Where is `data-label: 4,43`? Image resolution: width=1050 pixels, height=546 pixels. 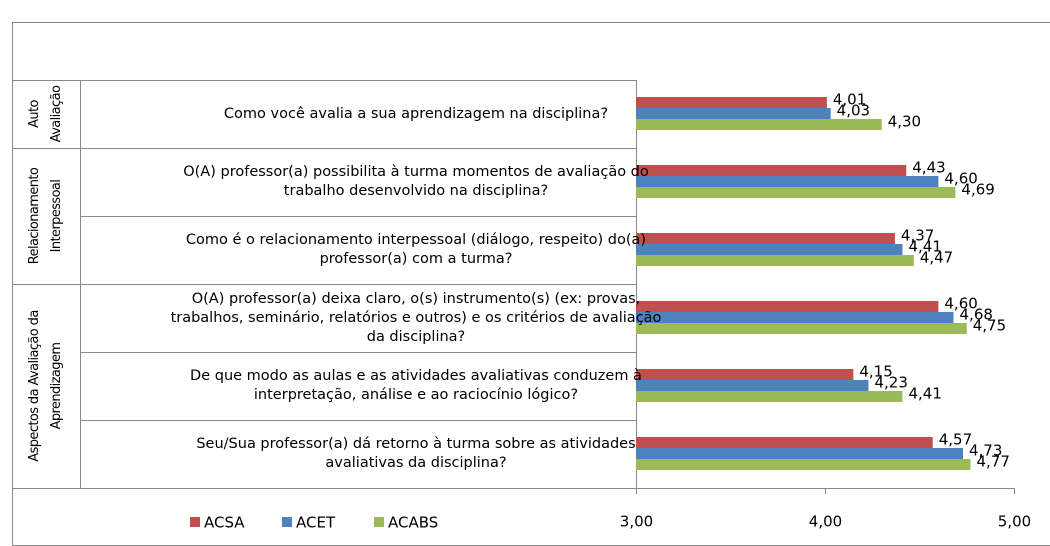 data-label: 4,43 is located at coordinates (928, 168).